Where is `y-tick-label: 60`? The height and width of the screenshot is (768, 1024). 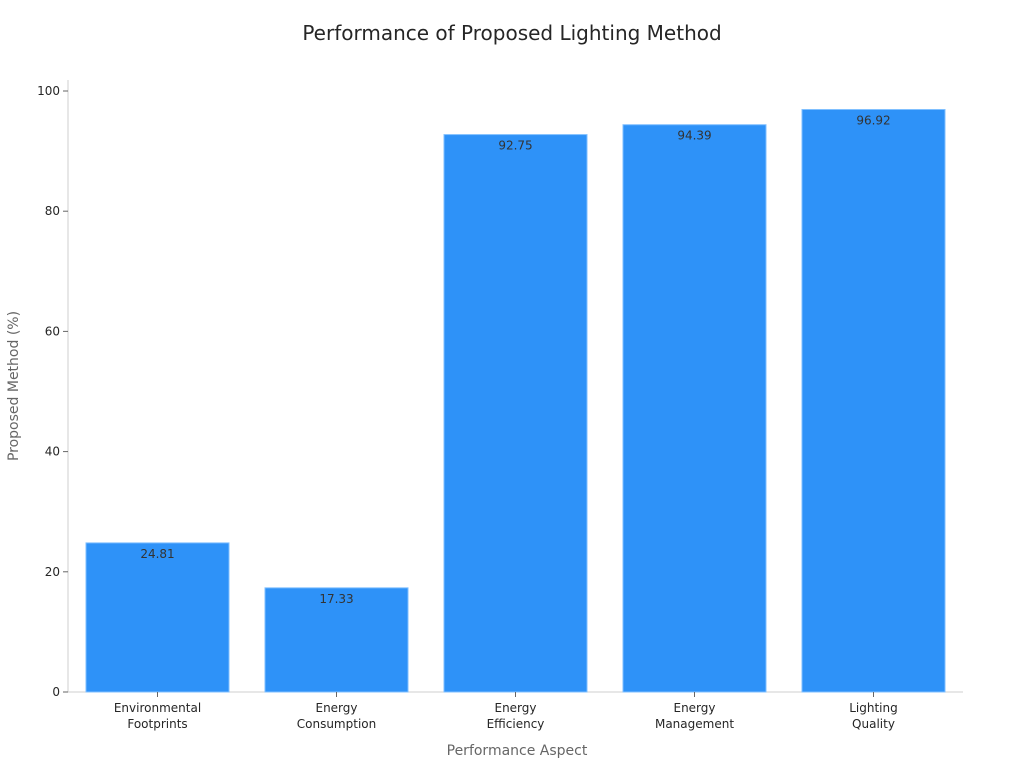 y-tick-label: 60 is located at coordinates (52, 331).